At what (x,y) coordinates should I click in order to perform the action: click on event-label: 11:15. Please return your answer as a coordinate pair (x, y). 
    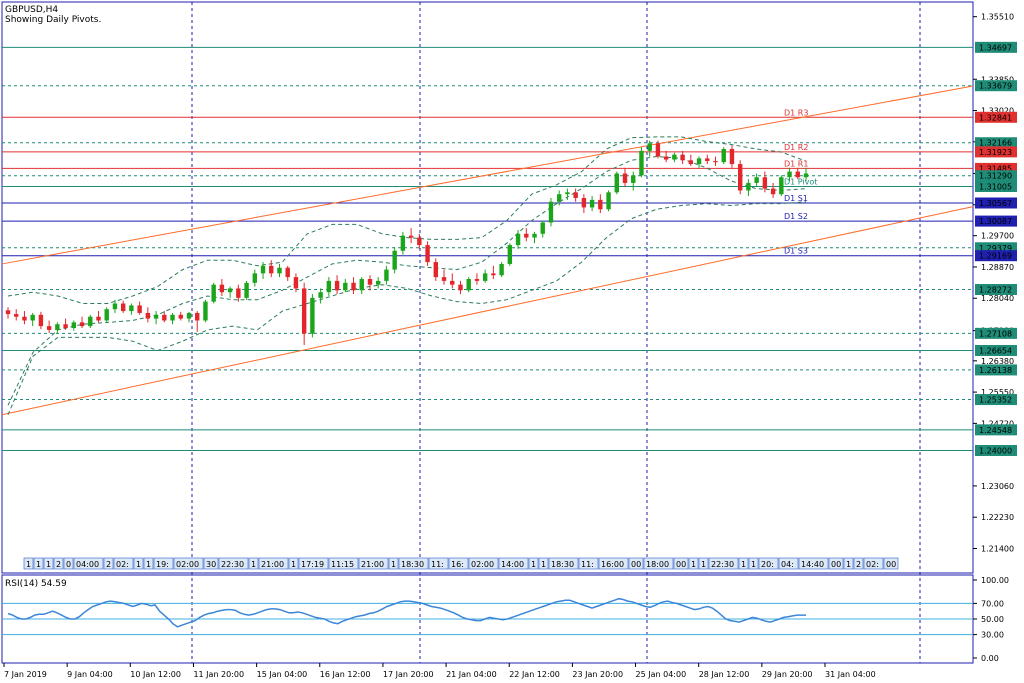
    Looking at the image, I should click on (342, 564).